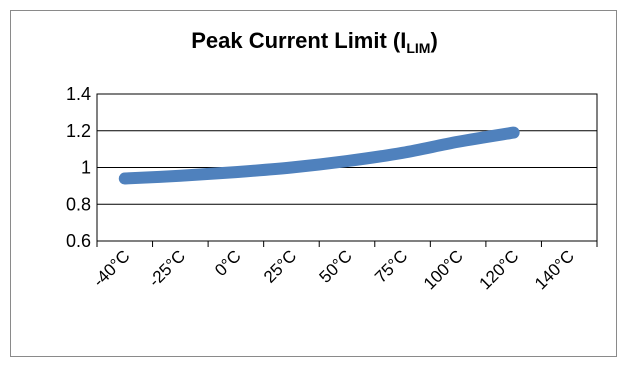  I want to click on y-tick-label-1: 0.8, so click(78, 204).